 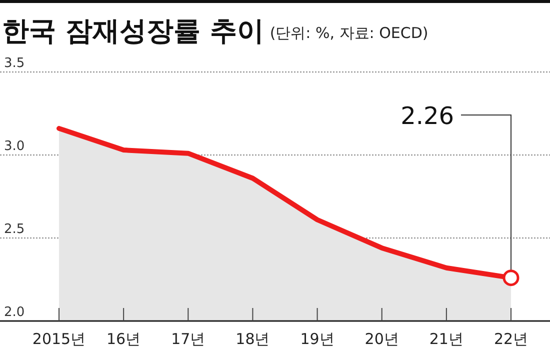 I want to click on y-tick-label: 2.0, so click(x=14, y=312).